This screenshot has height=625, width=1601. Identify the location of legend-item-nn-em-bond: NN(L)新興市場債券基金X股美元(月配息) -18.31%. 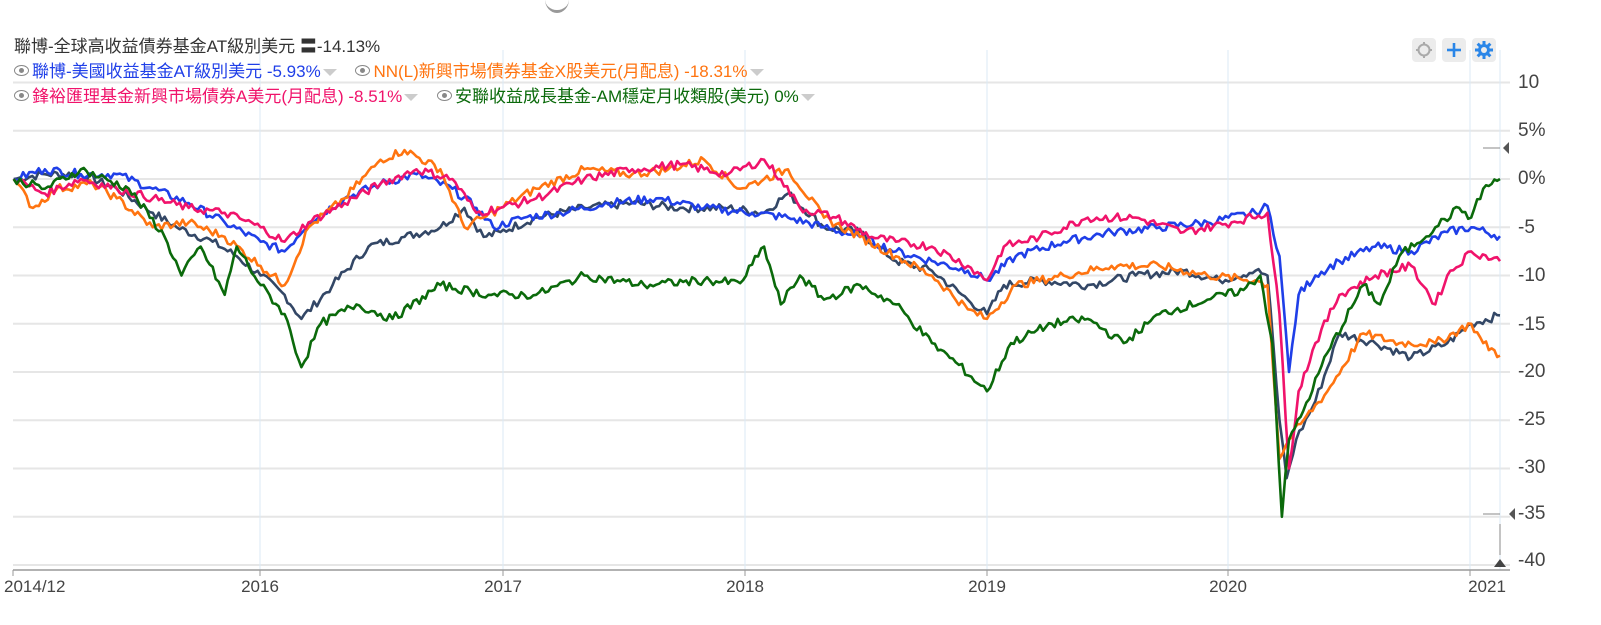
(559, 71).